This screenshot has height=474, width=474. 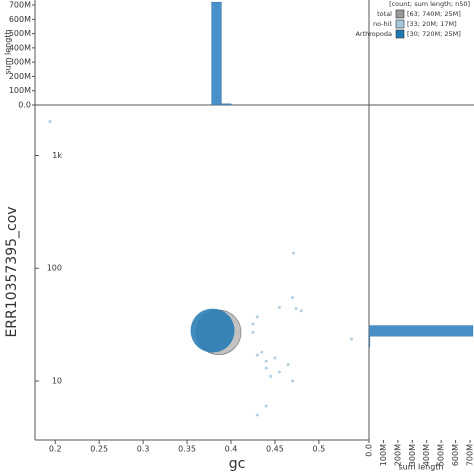 I want to click on x-tick-label: 300M, so click(x=412, y=455).